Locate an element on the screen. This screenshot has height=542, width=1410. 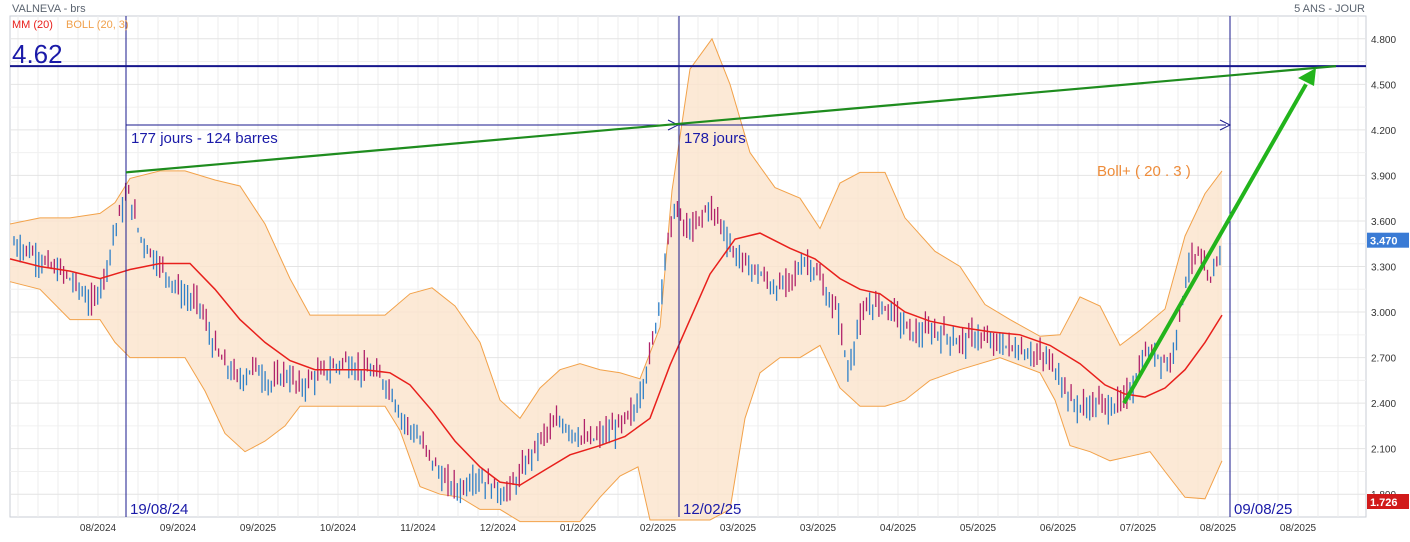
y-tick-label: 3.000 is located at coordinates (1383, 313).